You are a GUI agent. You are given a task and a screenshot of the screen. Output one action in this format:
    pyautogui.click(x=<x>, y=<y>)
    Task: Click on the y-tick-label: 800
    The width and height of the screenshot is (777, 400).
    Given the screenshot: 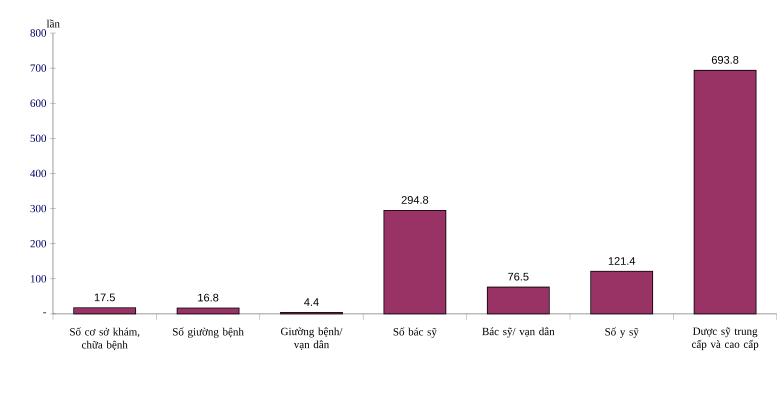 What is the action you would take?
    pyautogui.click(x=38, y=33)
    